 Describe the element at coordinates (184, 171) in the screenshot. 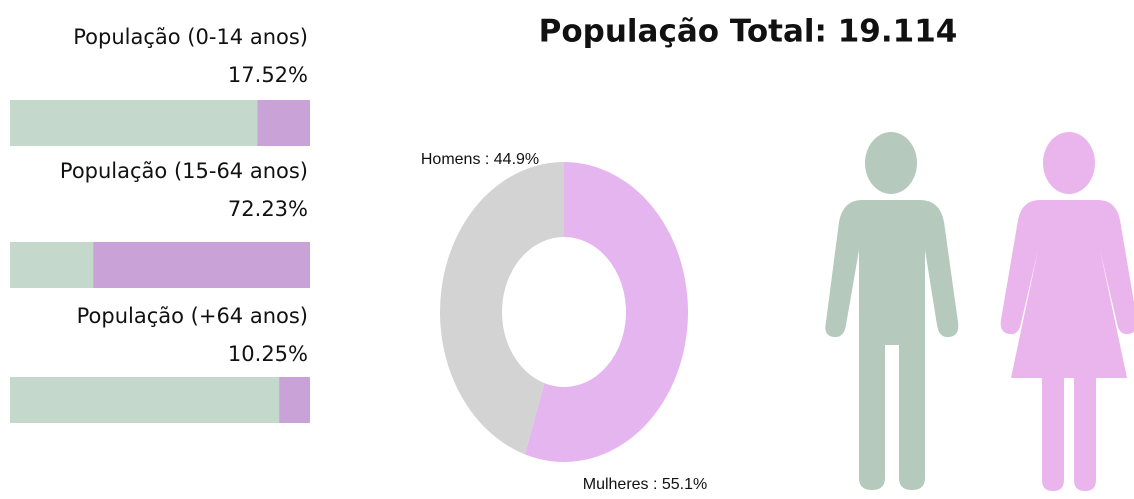

I see `bar-title: População (15-64 anos)` at that location.